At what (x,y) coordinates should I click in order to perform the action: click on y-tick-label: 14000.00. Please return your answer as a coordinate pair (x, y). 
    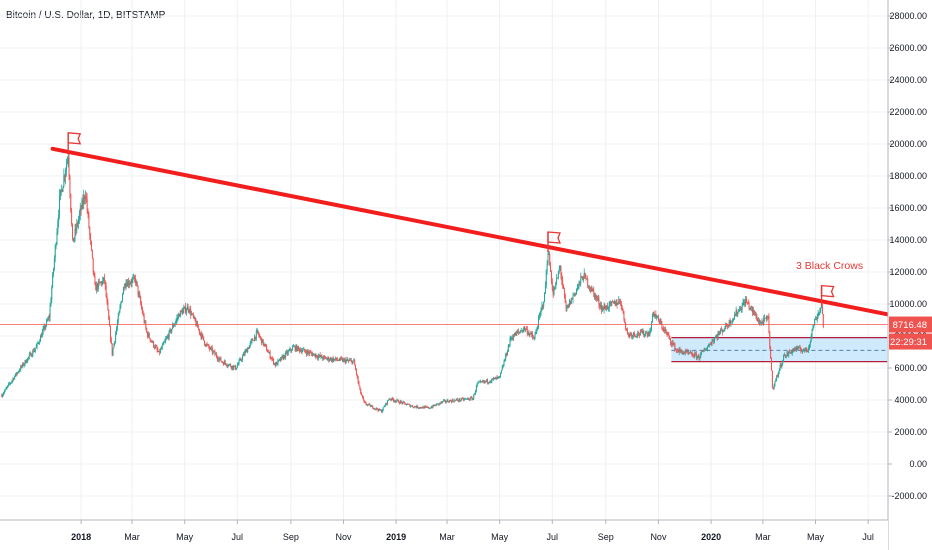
    Looking at the image, I should click on (908, 240).